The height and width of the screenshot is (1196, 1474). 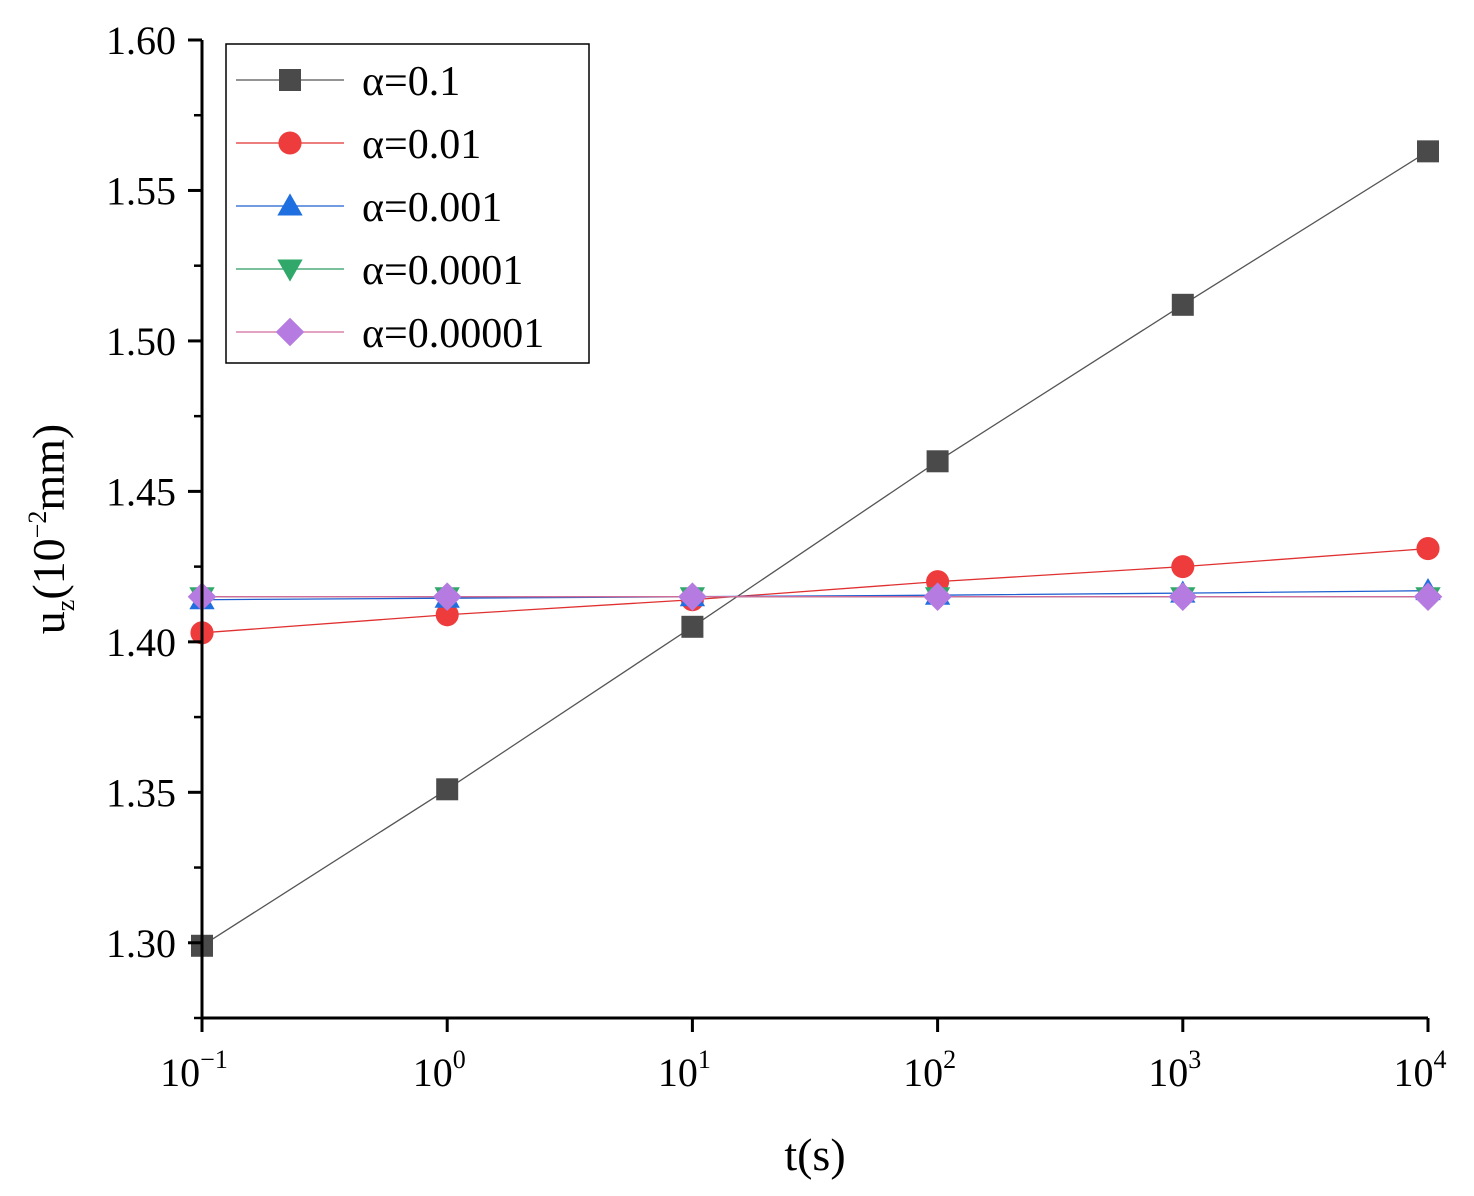 I want to click on x-tick-label: 10¹, so click(x=684, y=1070).